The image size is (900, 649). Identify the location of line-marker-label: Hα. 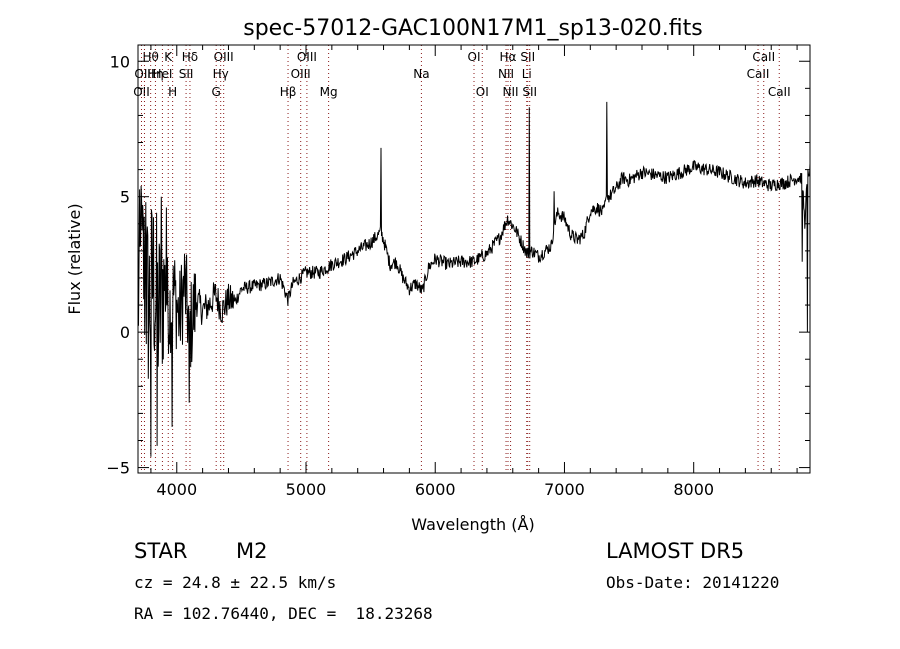
(508, 57).